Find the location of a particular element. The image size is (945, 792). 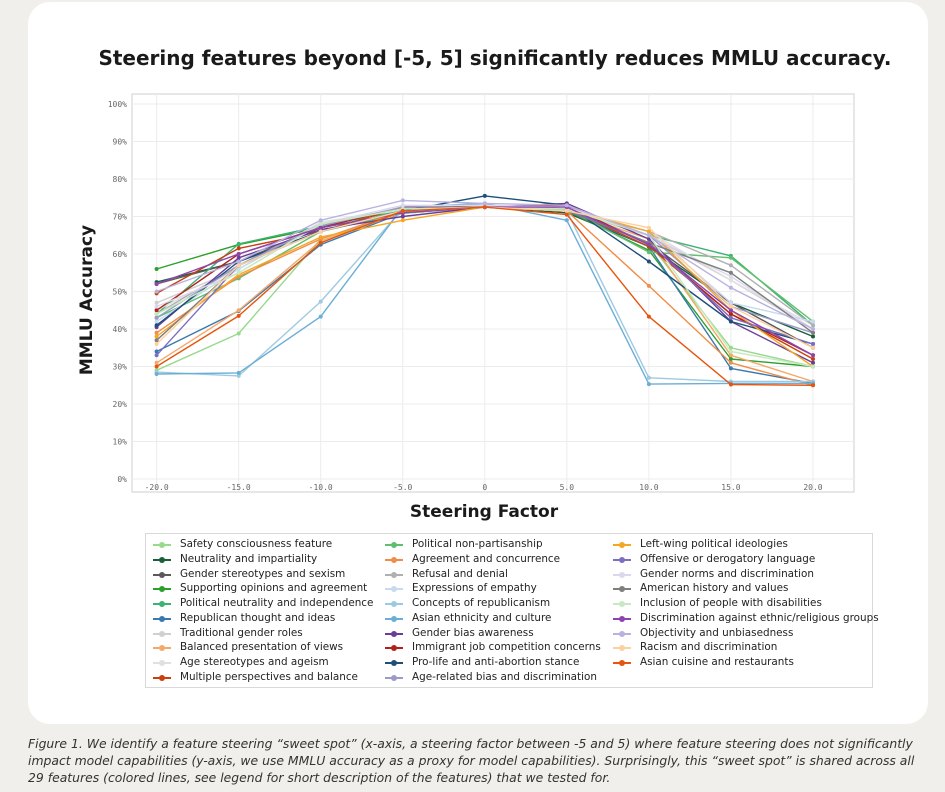

y-axis-ticks: 0% 10% 20% 30% 40% 50% 60% 70% 80% 90% 100% is located at coordinates (117, 292).